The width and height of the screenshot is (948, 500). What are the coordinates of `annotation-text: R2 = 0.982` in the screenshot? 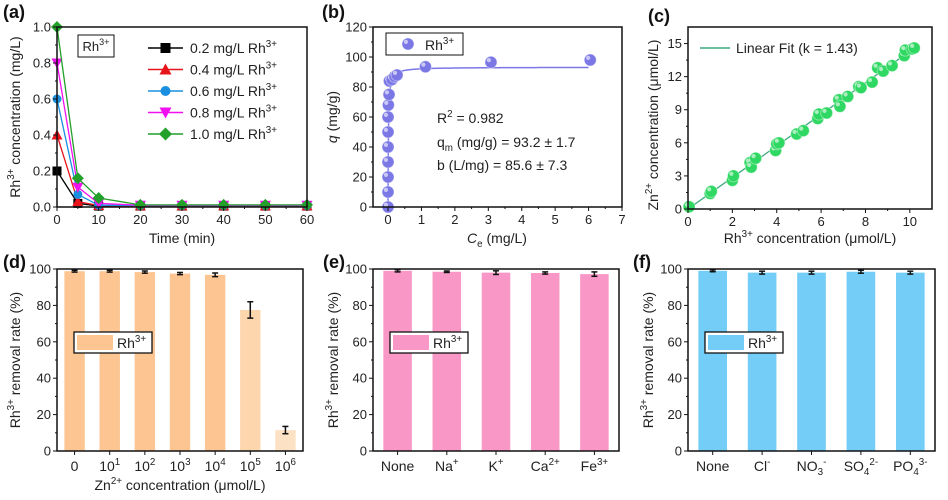 It's located at (470, 117).